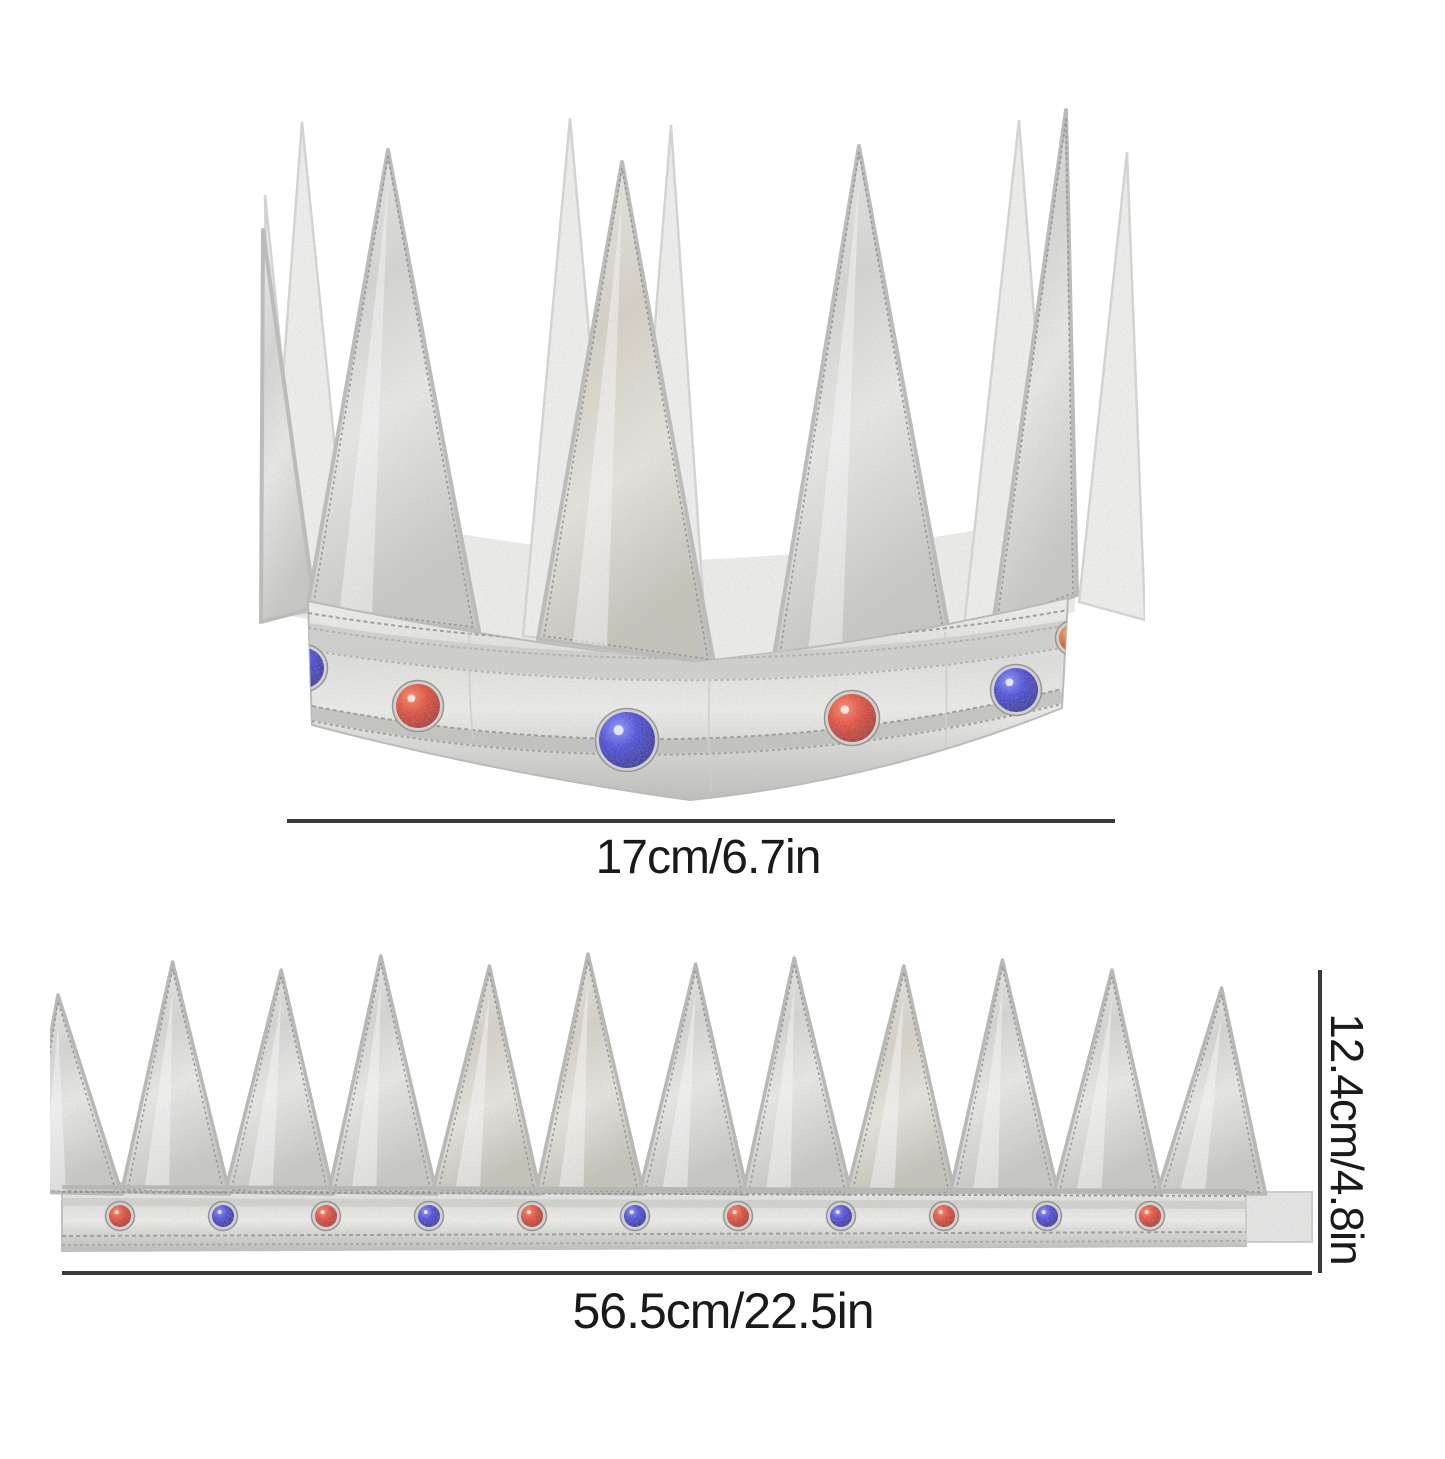  I want to click on crown-width-measure-line, so click(701, 821).